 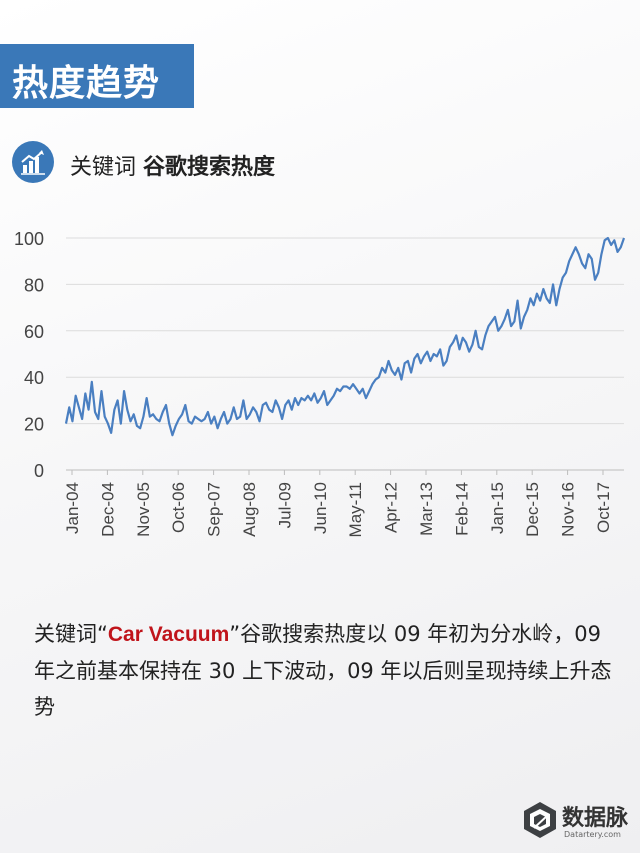 I want to click on heading-prefix: 关键词, so click(x=103, y=167).